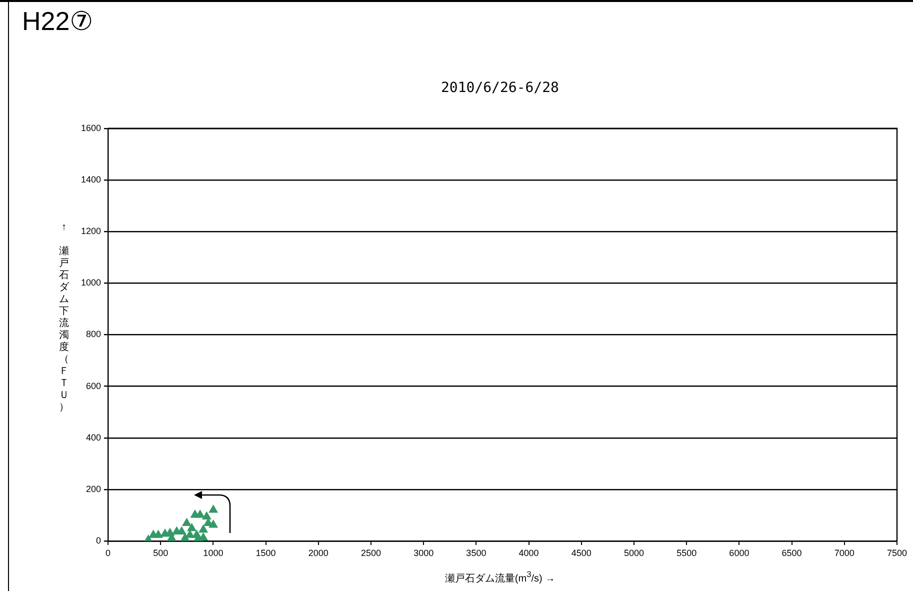  Describe the element at coordinates (93, 437) in the screenshot. I see `y-tick-label: 400` at that location.